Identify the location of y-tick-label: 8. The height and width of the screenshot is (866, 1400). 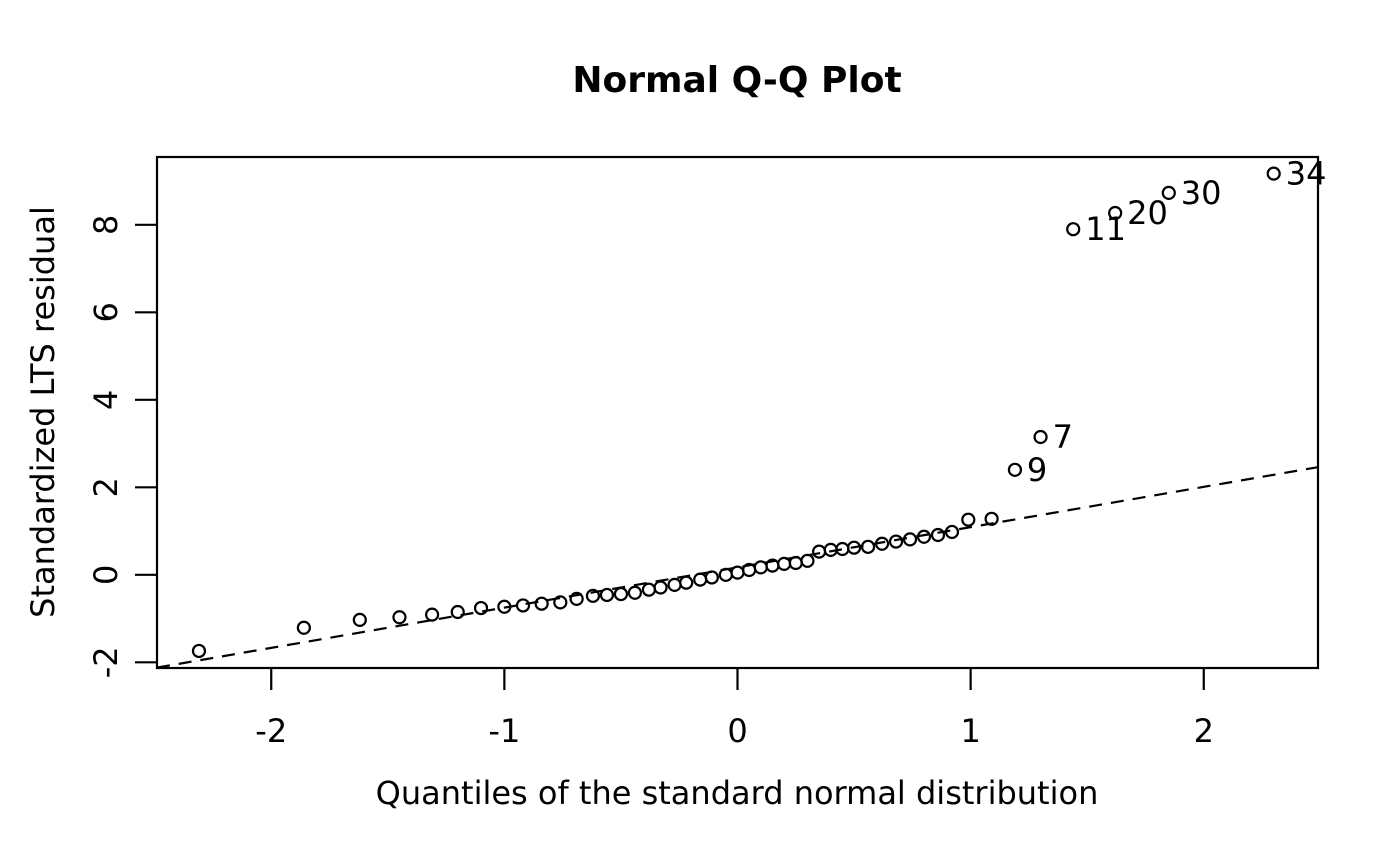
(106, 225).